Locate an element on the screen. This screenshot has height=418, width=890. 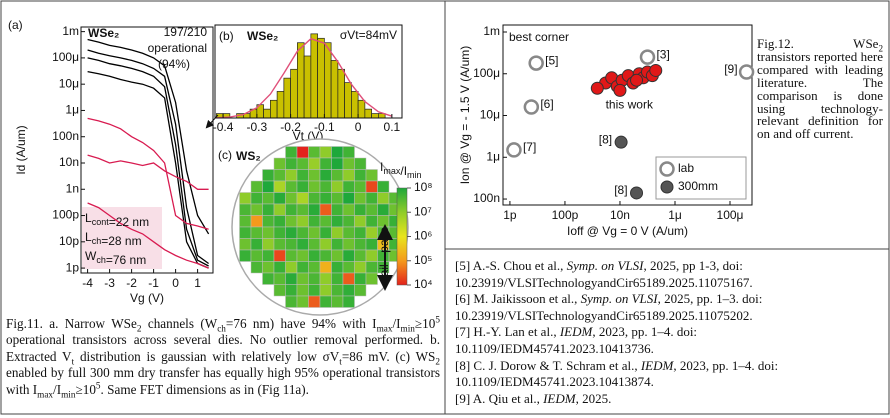
legend-marker is located at coordinates (667, 169).